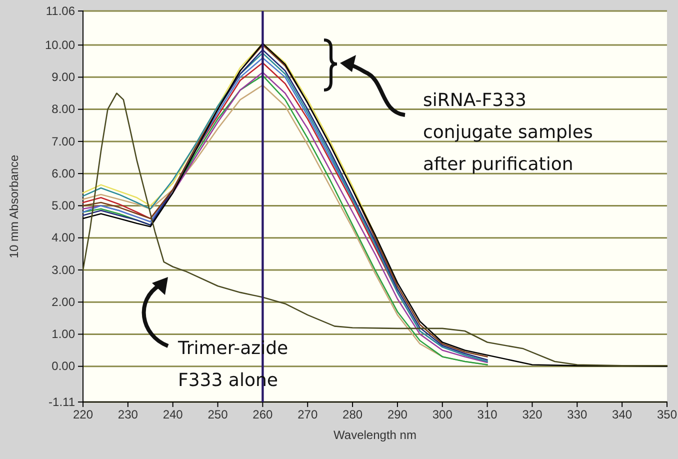 This screenshot has width=678, height=459. What do you see at coordinates (667, 415) in the screenshot?
I see `x-tick-label: 350` at bounding box center [667, 415].